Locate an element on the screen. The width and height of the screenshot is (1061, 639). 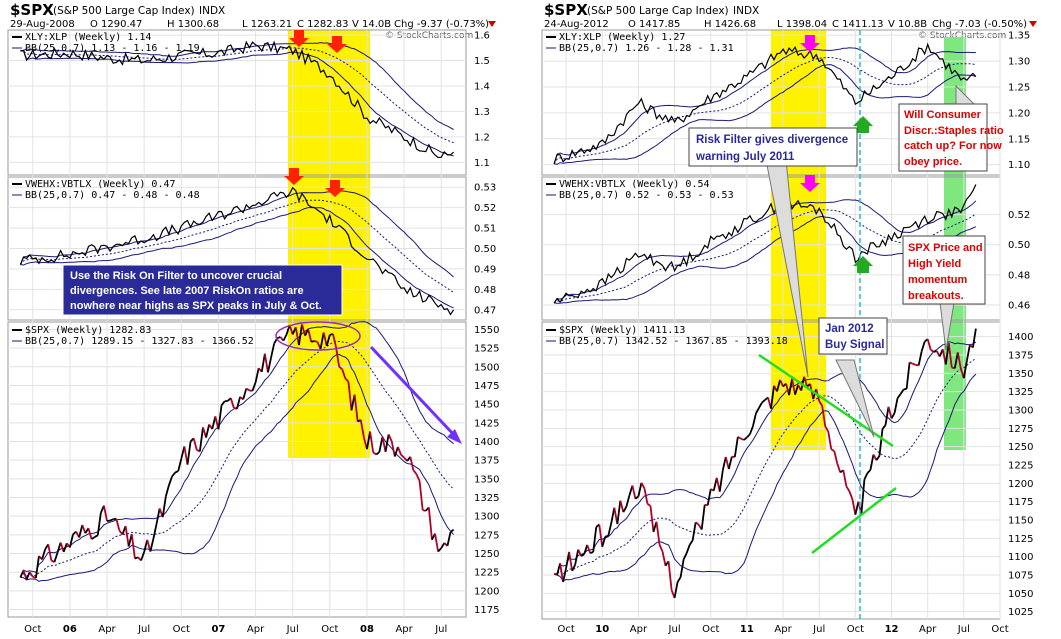
bb-upper-band is located at coordinates (236, 234).